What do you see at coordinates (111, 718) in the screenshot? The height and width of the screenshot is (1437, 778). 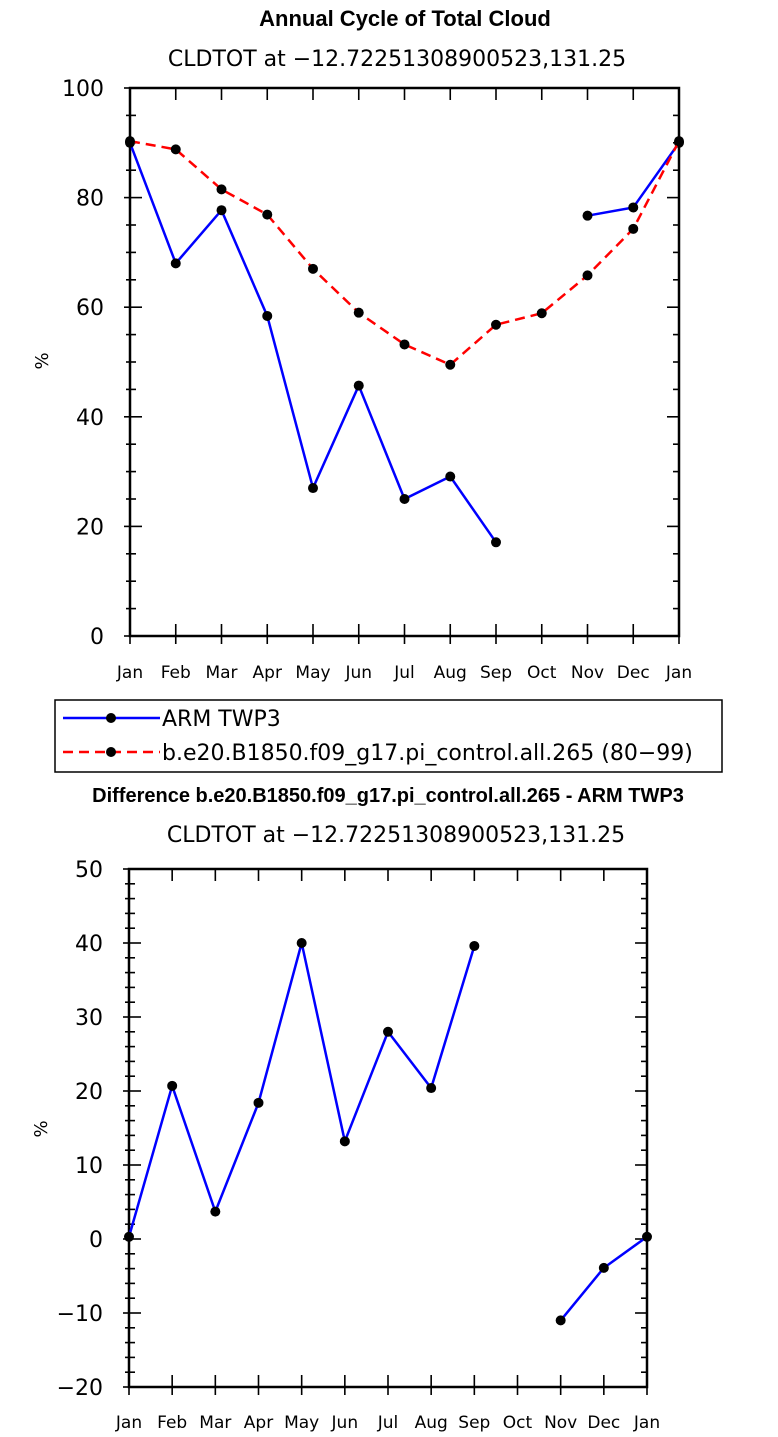 I see `legend-marker-arm` at bounding box center [111, 718].